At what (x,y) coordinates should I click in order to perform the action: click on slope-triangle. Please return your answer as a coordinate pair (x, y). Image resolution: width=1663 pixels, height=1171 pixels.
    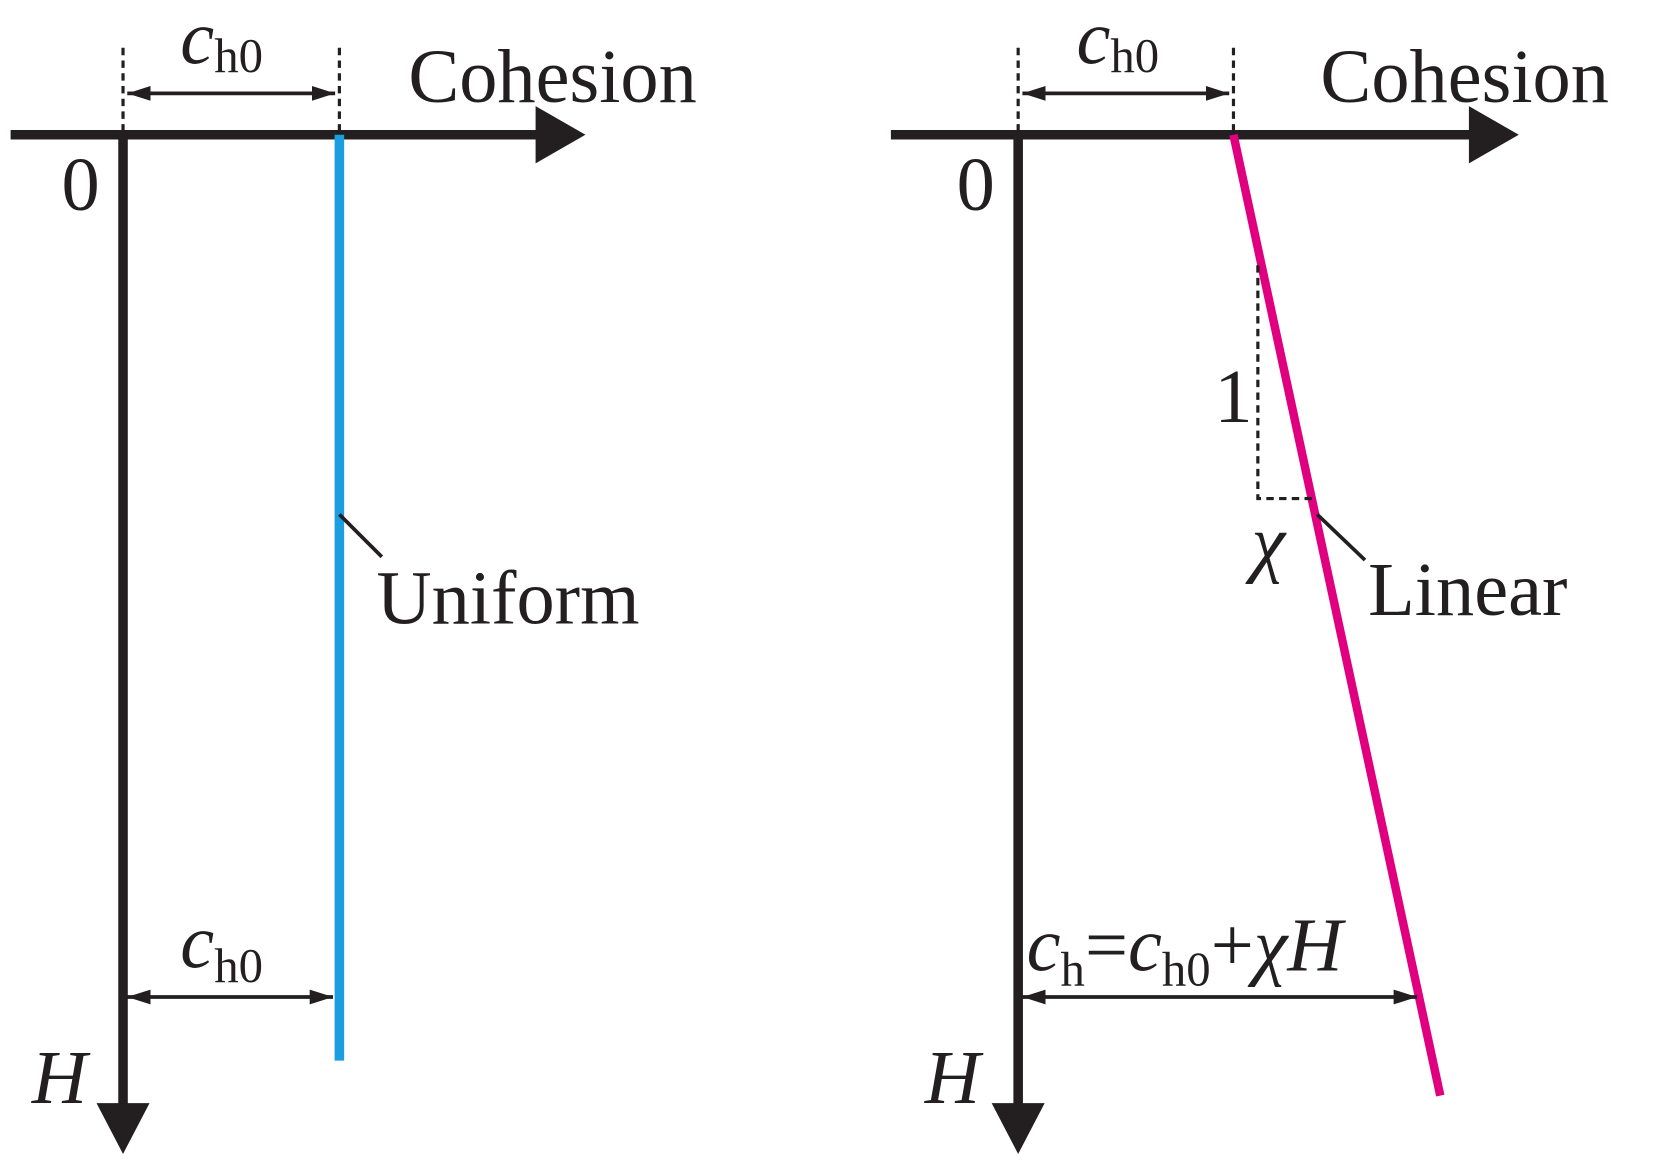
    Looking at the image, I should click on (1285, 383).